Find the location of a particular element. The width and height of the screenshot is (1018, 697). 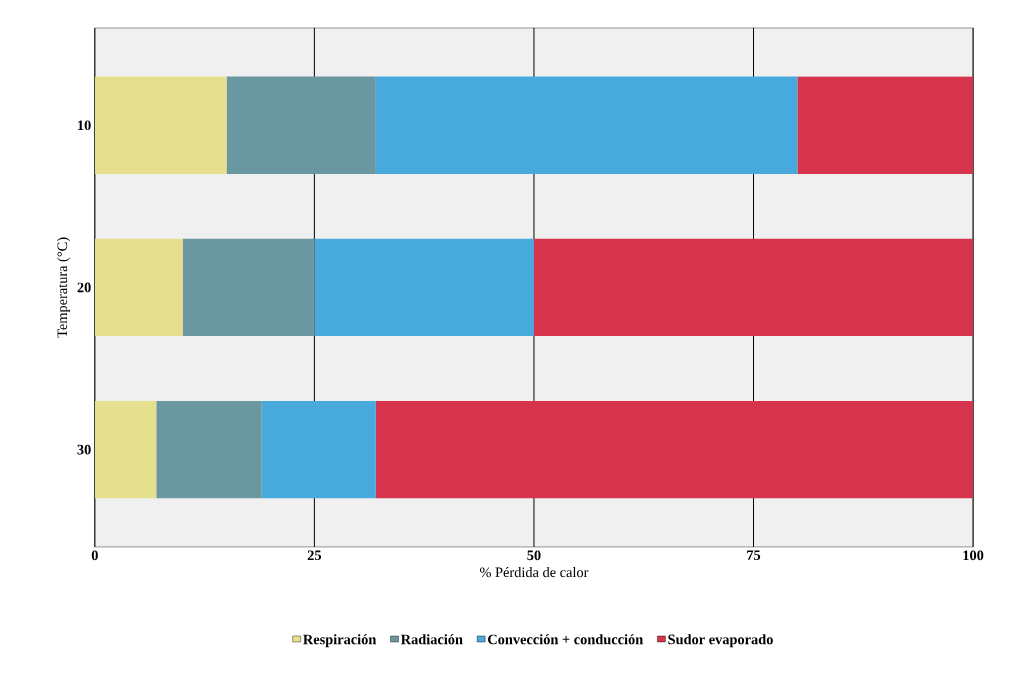

x-tick-label: 100 is located at coordinates (973, 555).